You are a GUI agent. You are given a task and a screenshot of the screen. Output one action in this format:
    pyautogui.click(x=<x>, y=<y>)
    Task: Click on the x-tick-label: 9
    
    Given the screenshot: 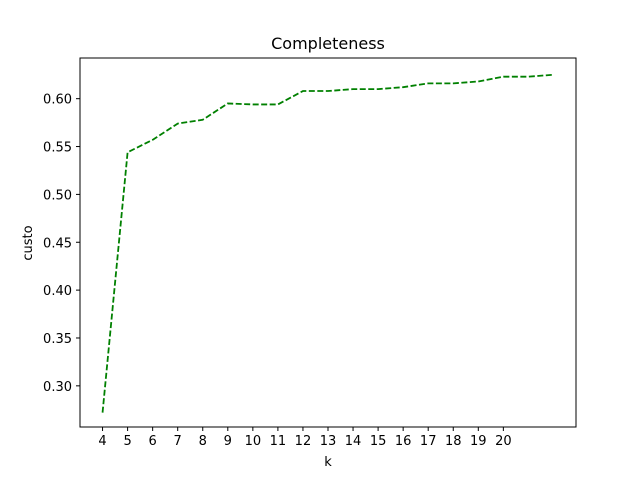 What is the action you would take?
    pyautogui.click(x=228, y=441)
    